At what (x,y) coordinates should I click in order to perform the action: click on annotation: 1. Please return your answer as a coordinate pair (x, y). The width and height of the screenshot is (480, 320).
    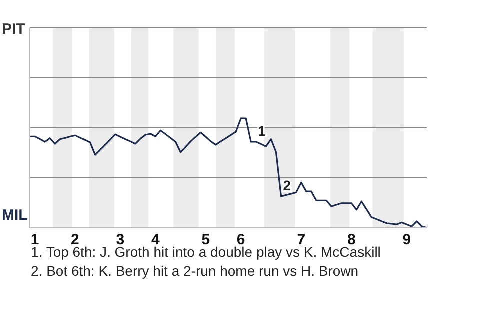
    Looking at the image, I should click on (262, 131).